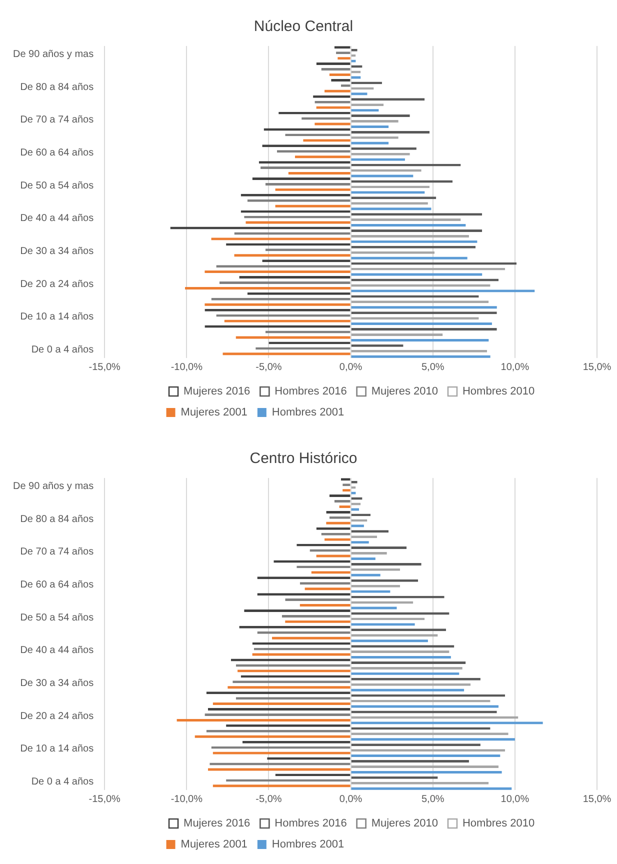 The width and height of the screenshot is (617, 864). I want to click on y-tick-label: De 10 a 14 años, so click(57, 749).